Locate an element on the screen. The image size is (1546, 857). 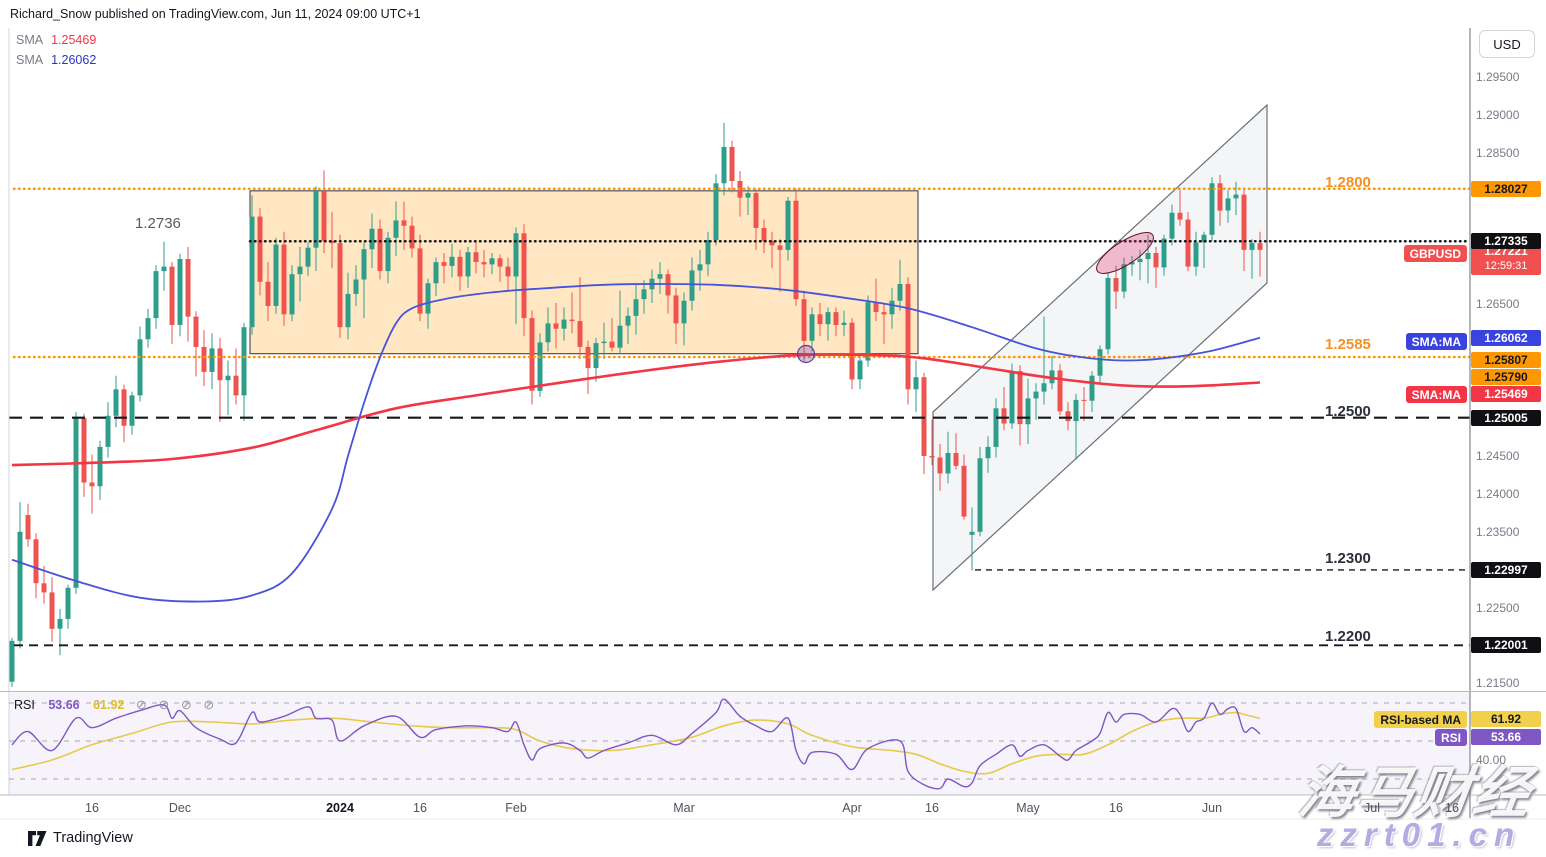
rsi-legend: RSI 53.66 61.92 ⊘ ⊘ ⊘ ⊘ is located at coordinates (116, 705).